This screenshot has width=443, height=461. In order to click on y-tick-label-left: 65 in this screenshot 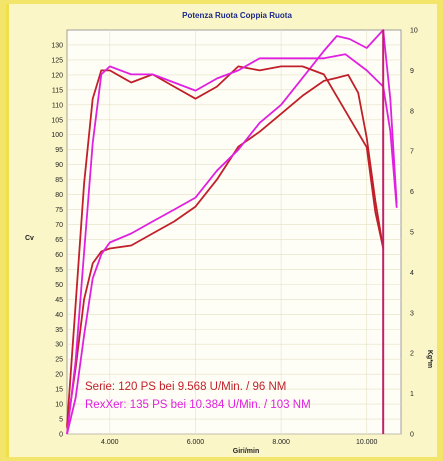, I will do `click(59, 240)`.